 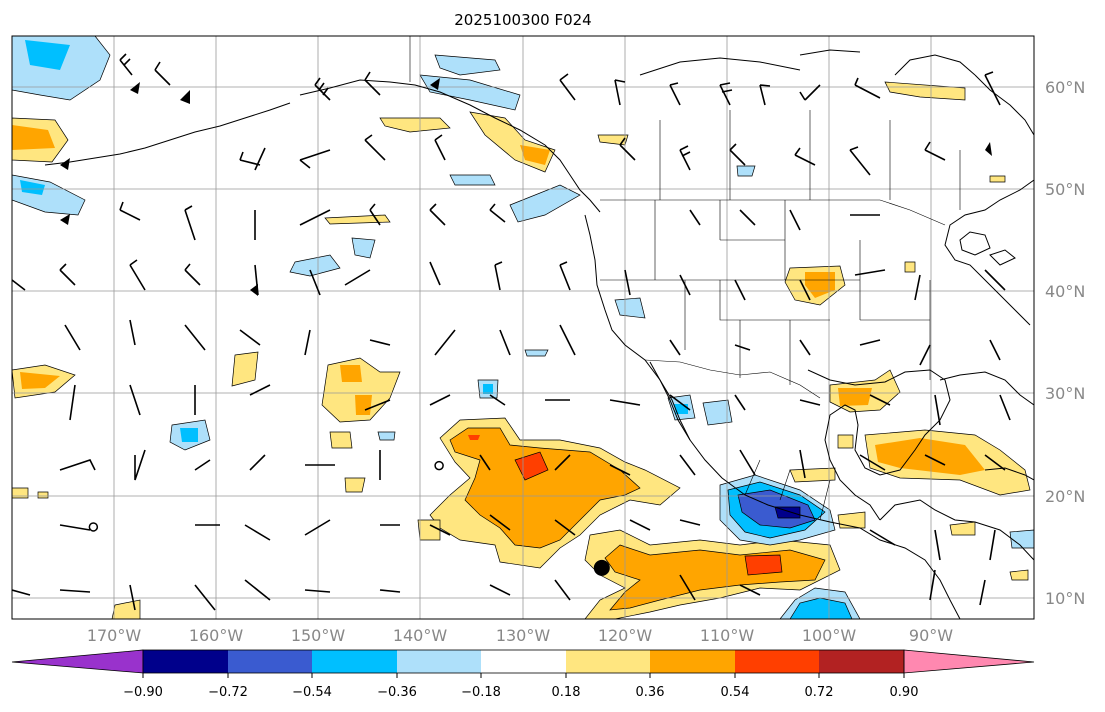 I want to click on coastline-gulf, so click(x=879, y=445).